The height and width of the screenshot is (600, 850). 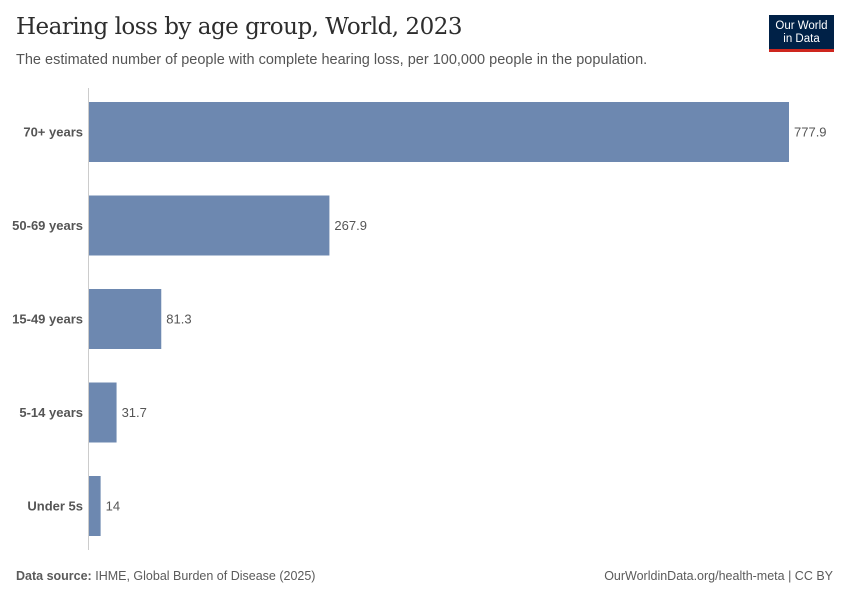 What do you see at coordinates (113, 506) in the screenshot?
I see `value-label: 14` at bounding box center [113, 506].